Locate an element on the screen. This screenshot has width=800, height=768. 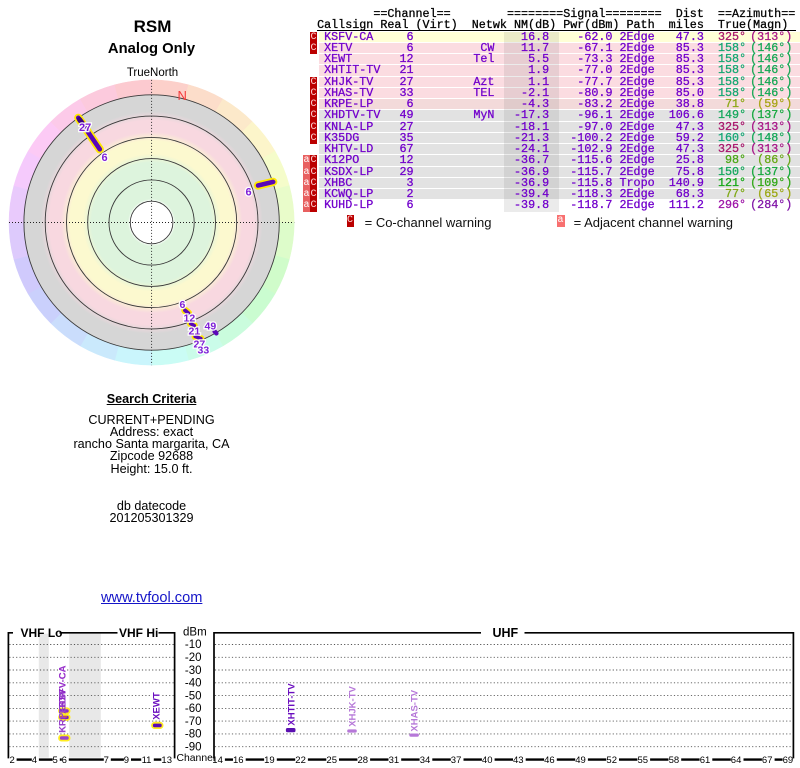
svg-text: 21 is located at coordinates (195, 332).